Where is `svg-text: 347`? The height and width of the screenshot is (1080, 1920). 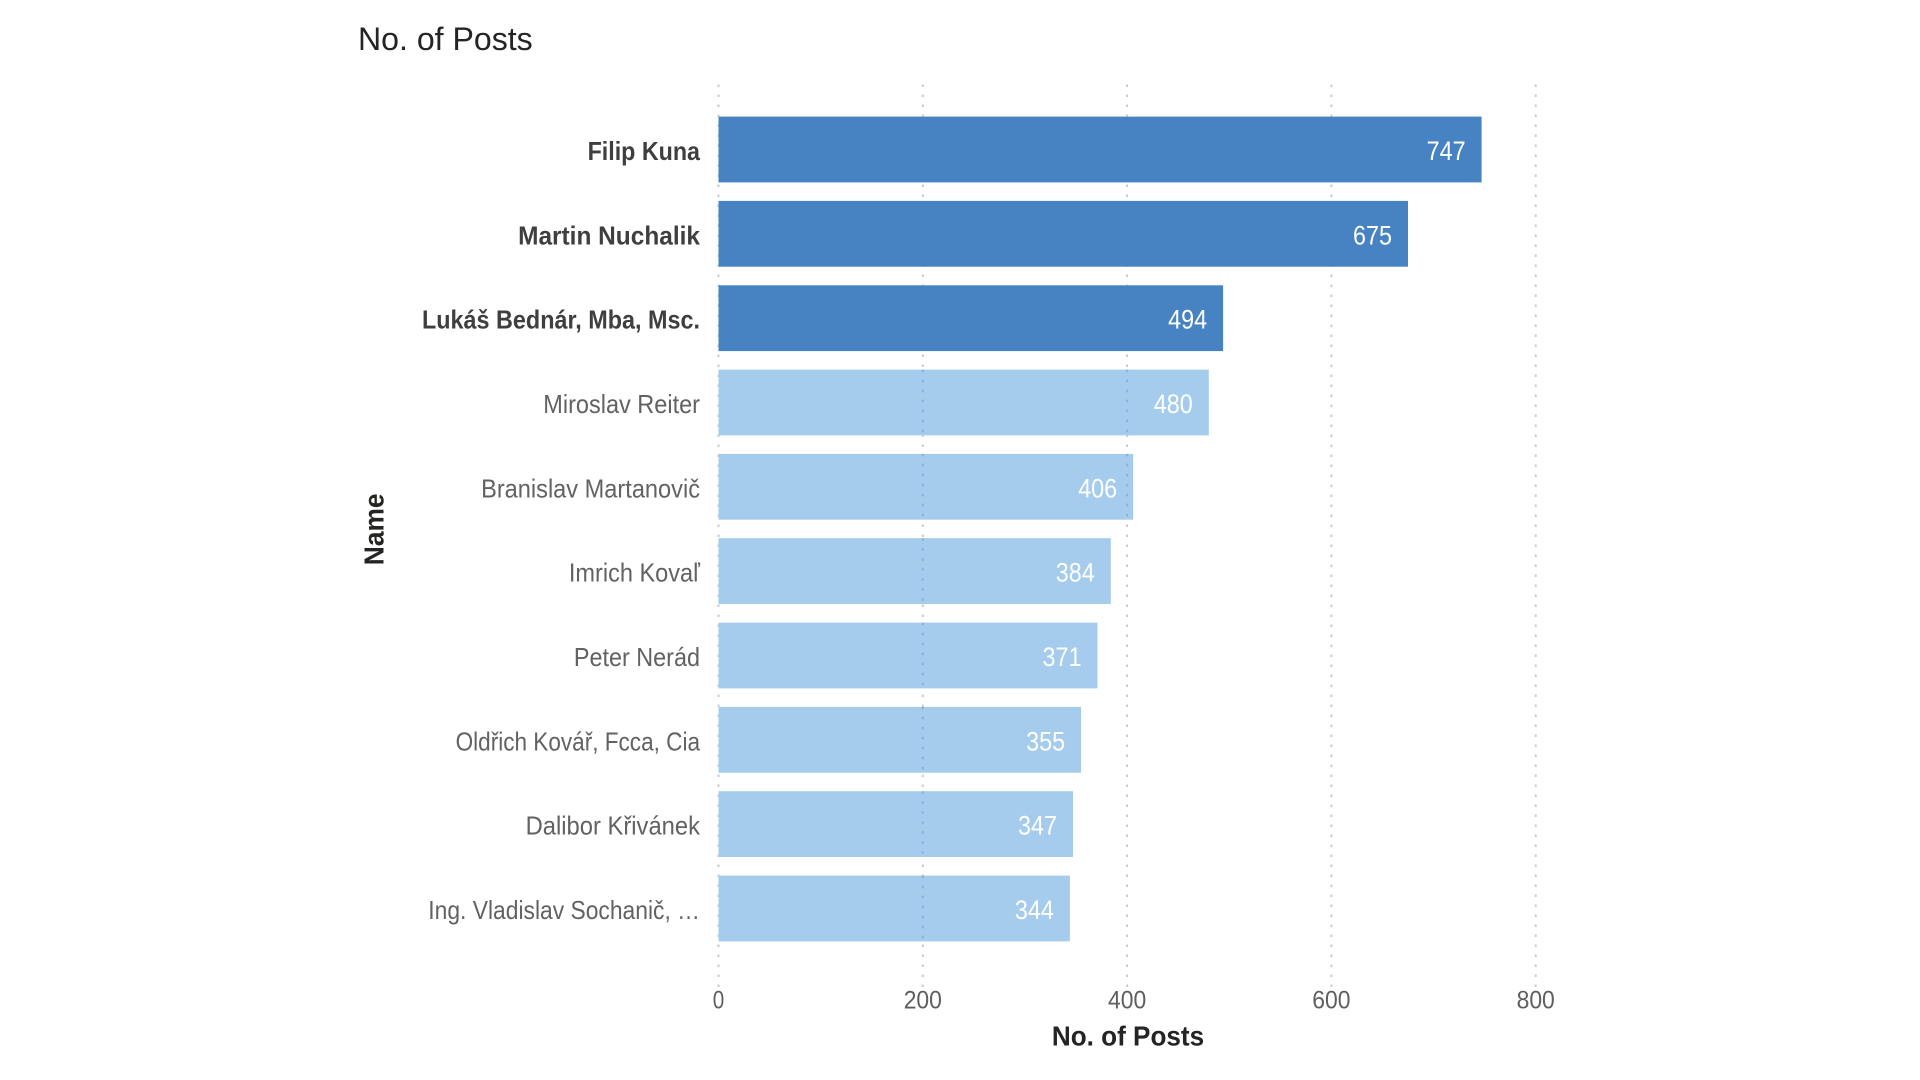
svg-text: 347 is located at coordinates (1037, 826).